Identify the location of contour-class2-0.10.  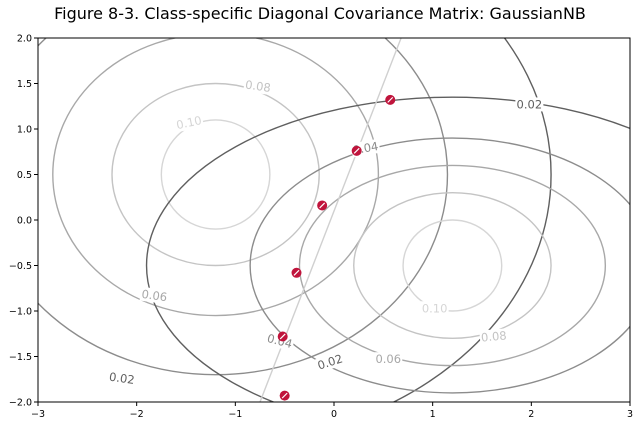
(452, 265).